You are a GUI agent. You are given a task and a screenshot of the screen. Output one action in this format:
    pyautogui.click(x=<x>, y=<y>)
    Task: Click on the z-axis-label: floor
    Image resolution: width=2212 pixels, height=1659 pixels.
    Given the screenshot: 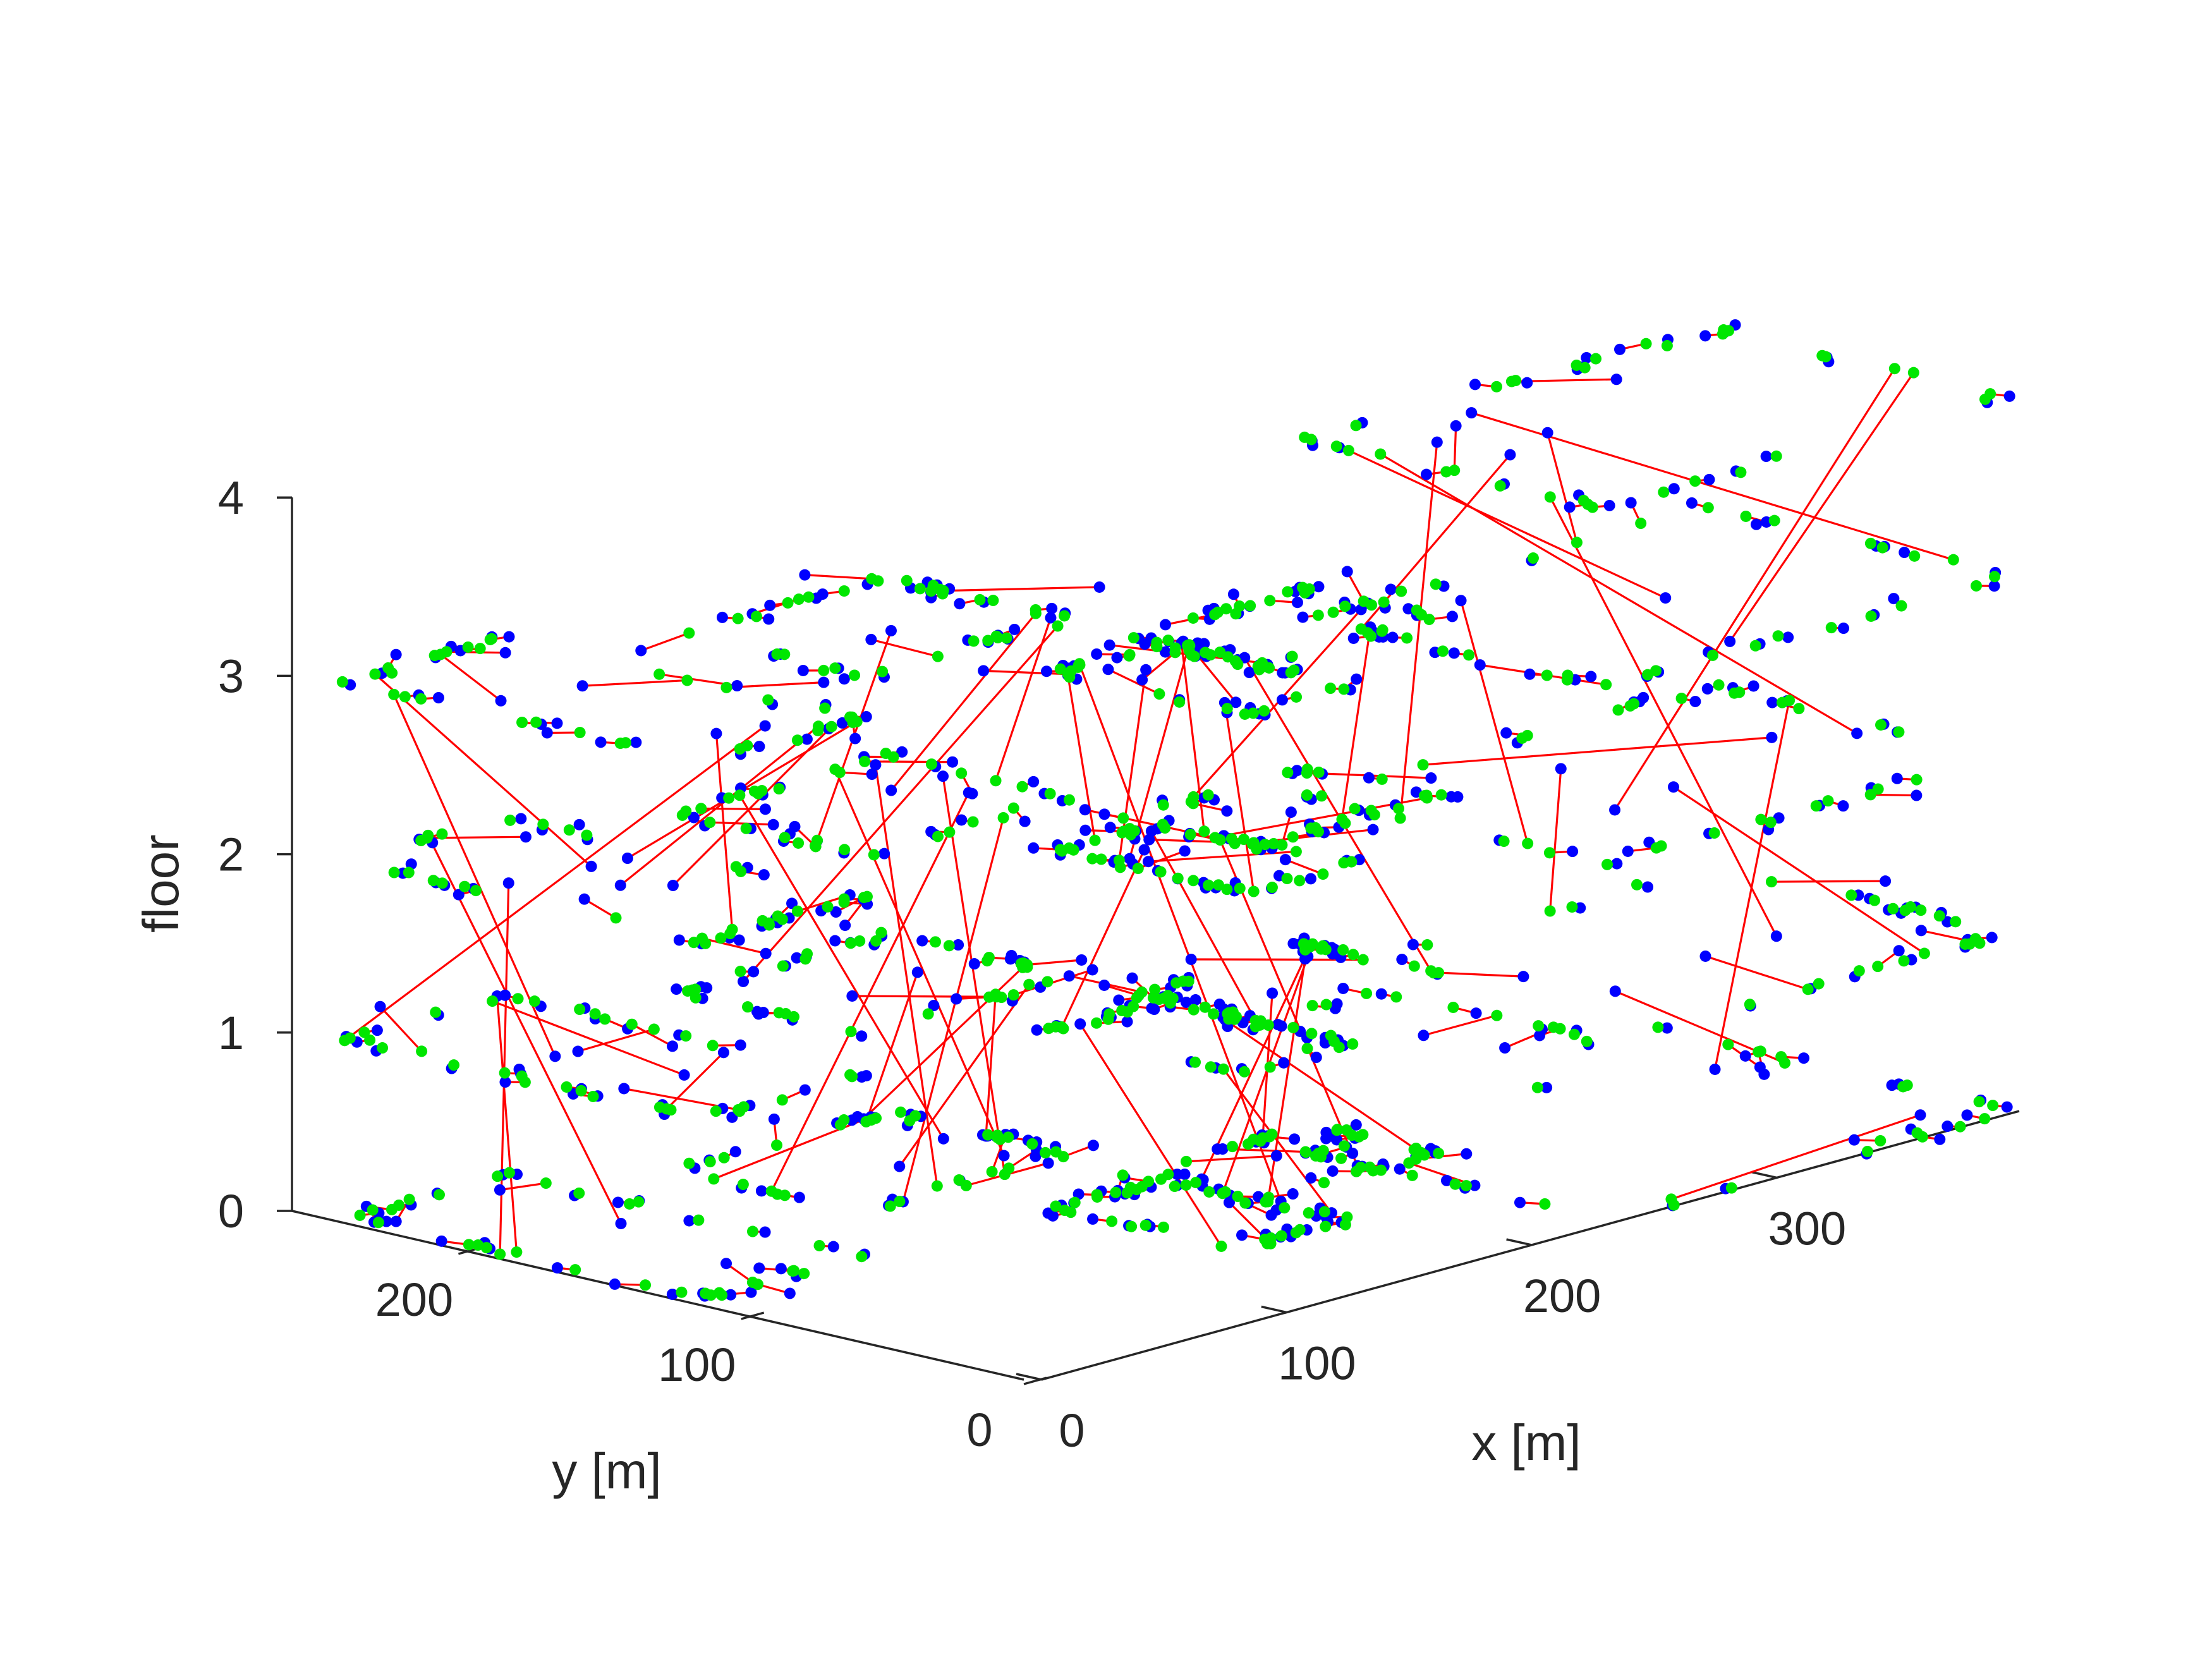 What is the action you would take?
    pyautogui.click(x=161, y=884)
    